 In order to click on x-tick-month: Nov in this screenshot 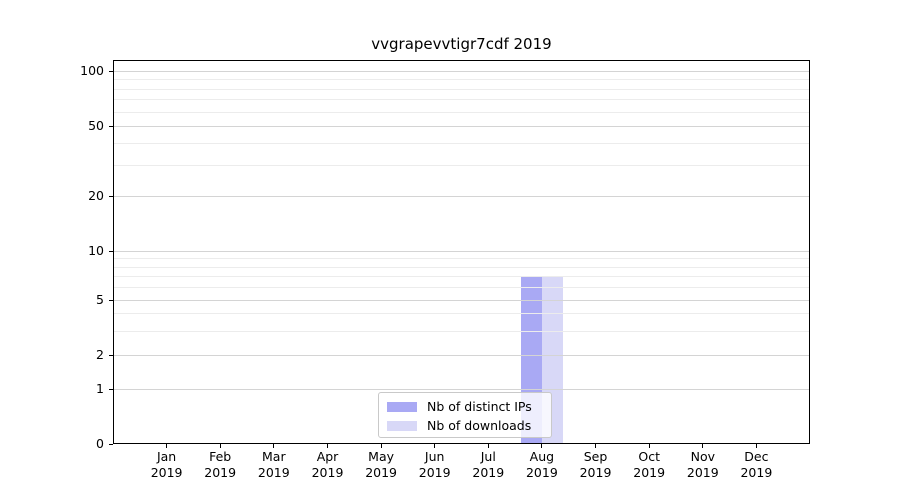, I will do `click(702, 456)`.